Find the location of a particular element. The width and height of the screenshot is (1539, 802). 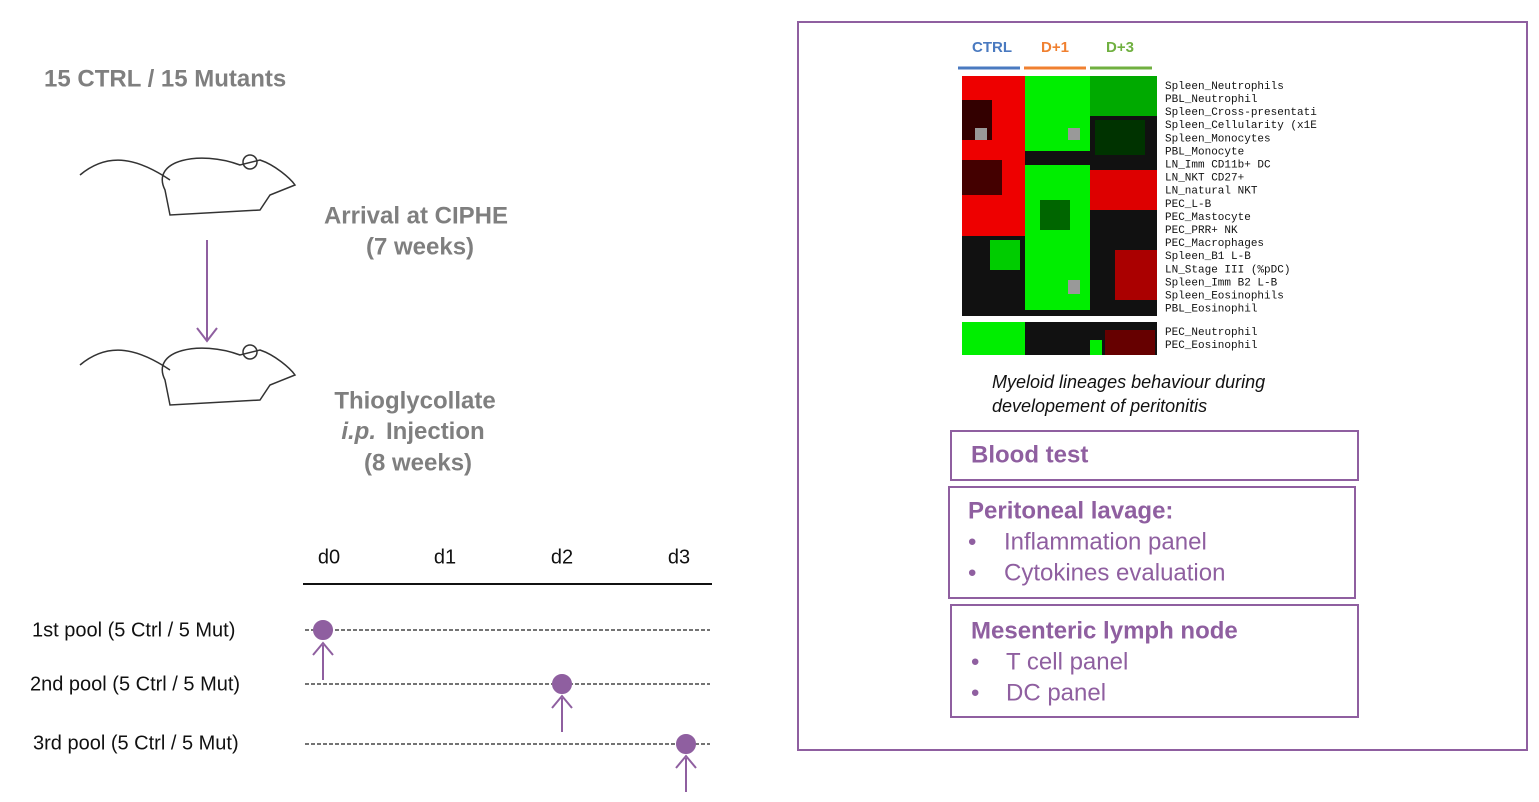

heatmap-row: Spleen_Monocytes is located at coordinates (1218, 139).